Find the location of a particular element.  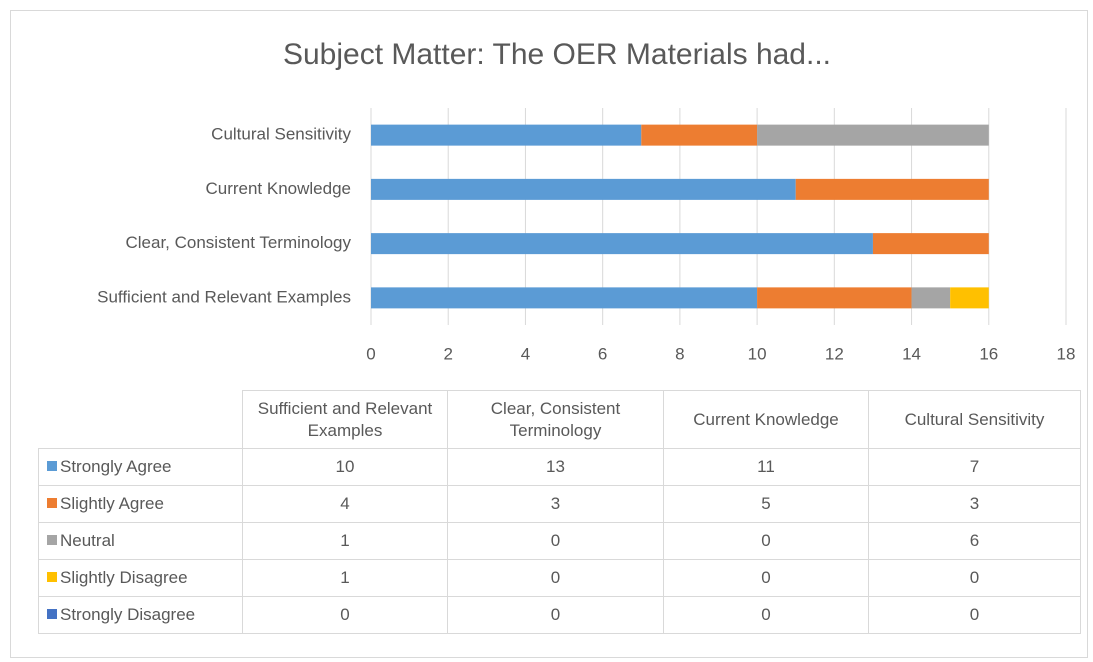

table-cell: 4 is located at coordinates (345, 504).